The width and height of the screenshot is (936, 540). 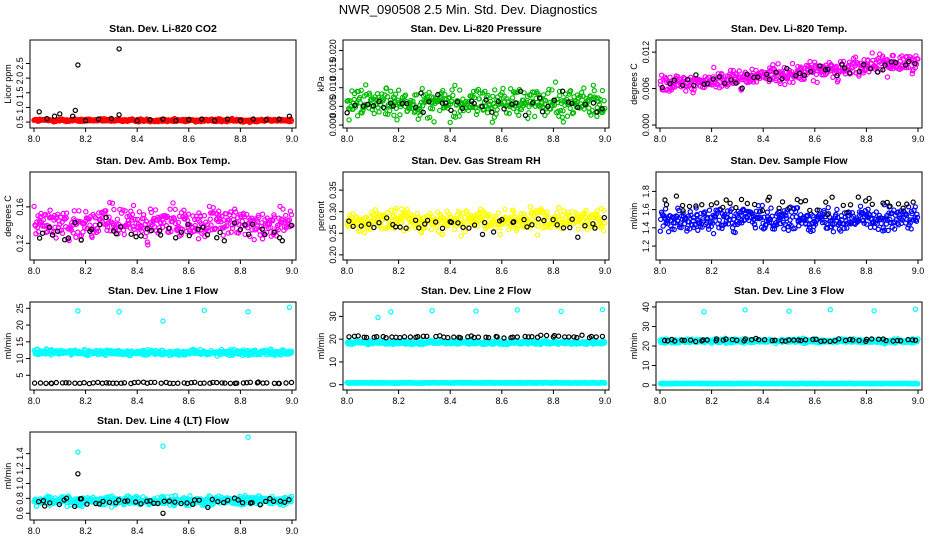 What do you see at coordinates (333, 125) in the screenshot?
I see `y-tick-label: 0.000` at bounding box center [333, 125].